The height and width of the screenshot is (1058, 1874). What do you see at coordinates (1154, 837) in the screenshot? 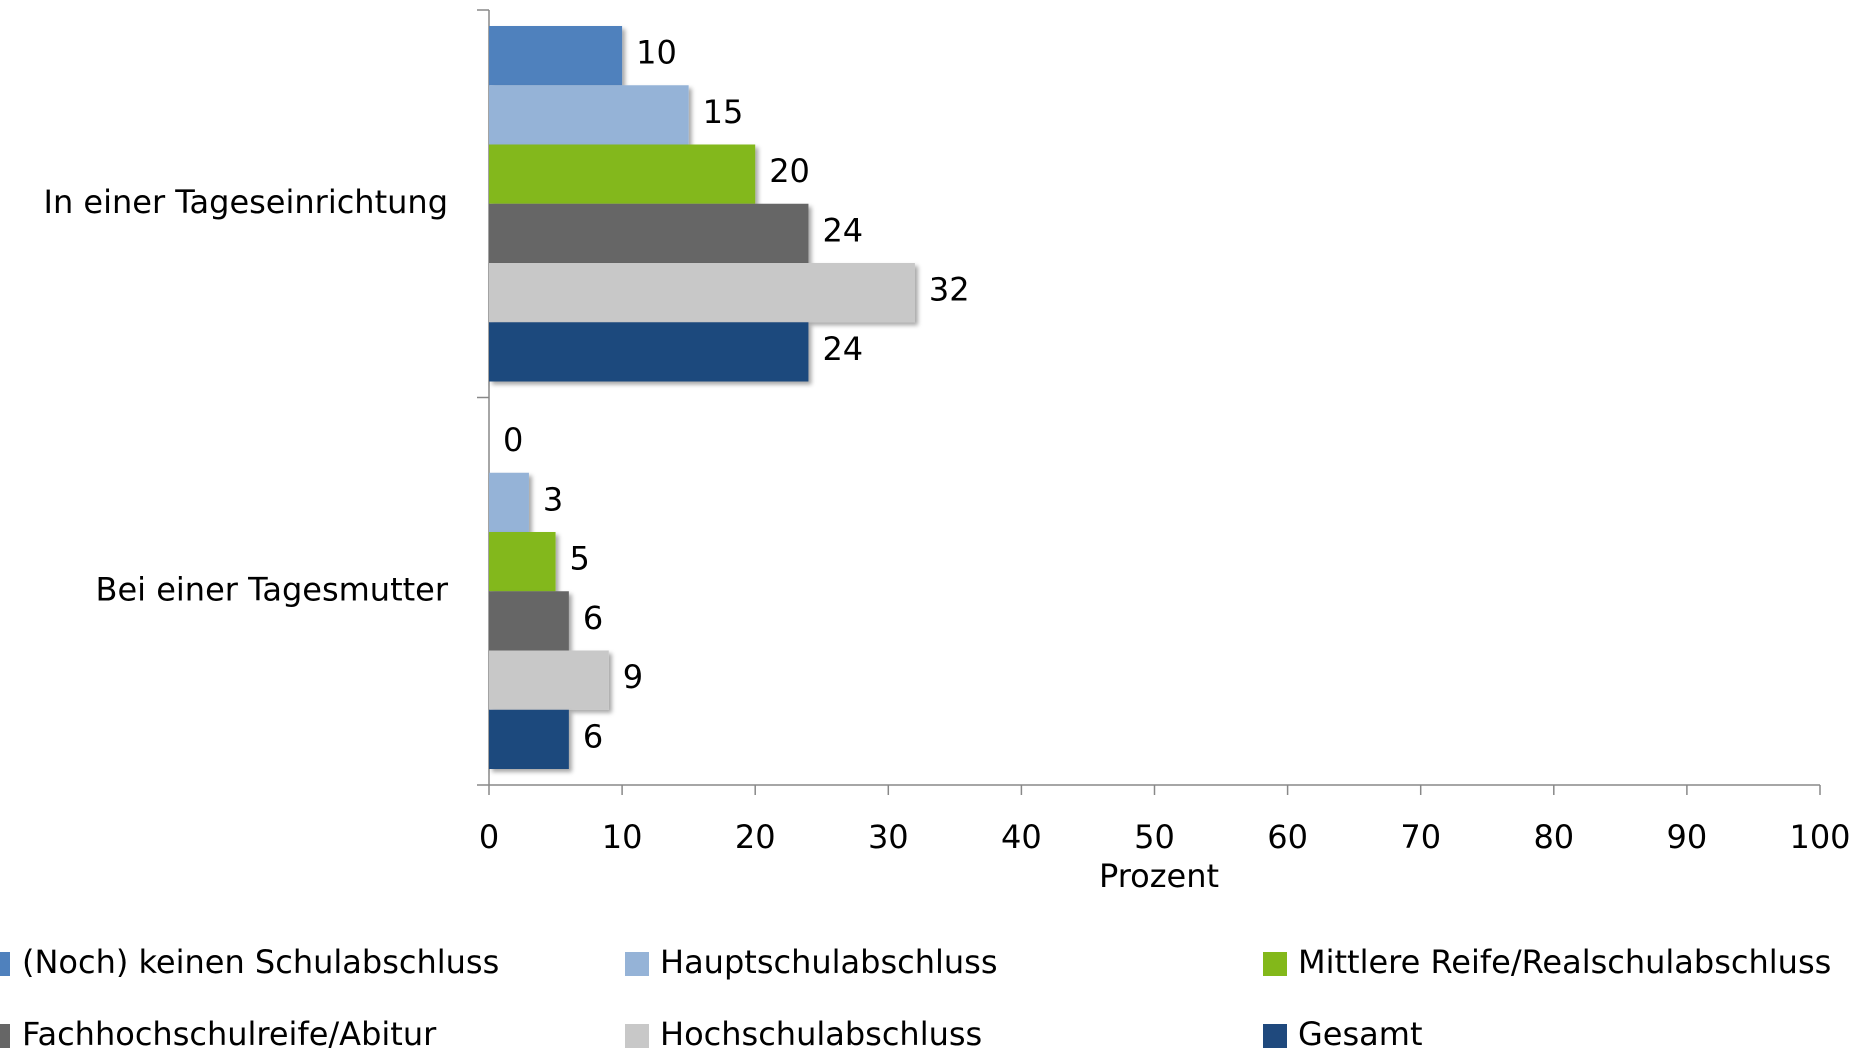
I see `x-tick-label: 50` at bounding box center [1154, 837].